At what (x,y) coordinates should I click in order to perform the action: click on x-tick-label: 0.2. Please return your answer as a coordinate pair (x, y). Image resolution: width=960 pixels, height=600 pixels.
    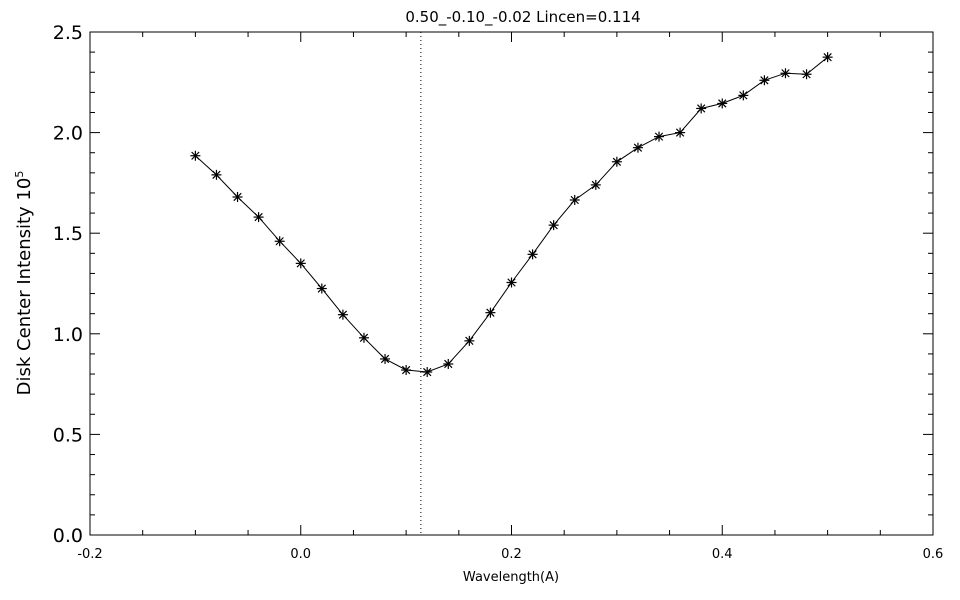
    Looking at the image, I should click on (511, 554).